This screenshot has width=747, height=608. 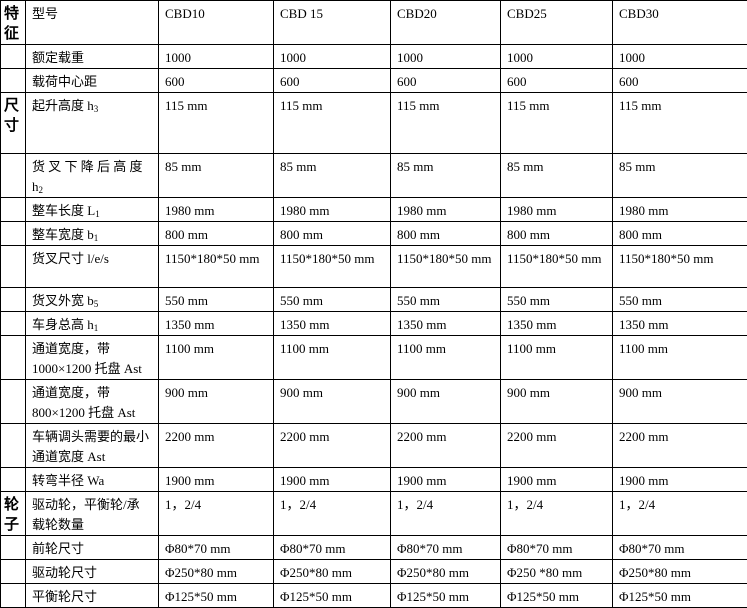 What do you see at coordinates (92, 123) in the screenshot?
I see `spec-label-cell: 起升高度 h3` at bounding box center [92, 123].